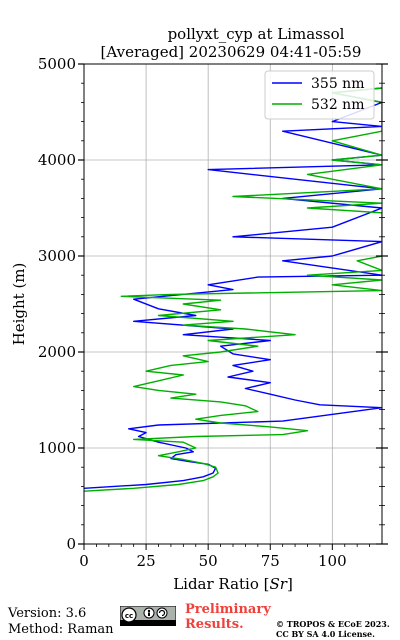  I want to click on x-tick-label: 25, so click(146, 561).